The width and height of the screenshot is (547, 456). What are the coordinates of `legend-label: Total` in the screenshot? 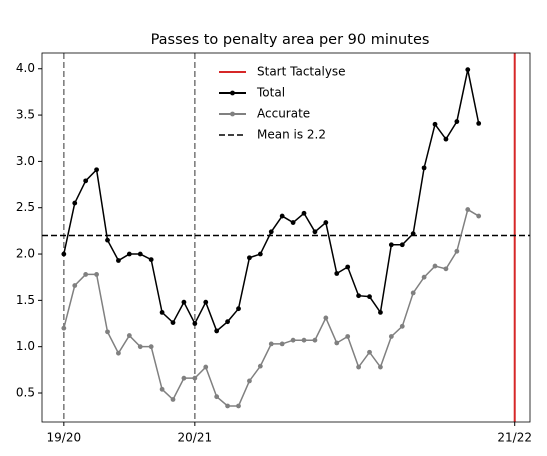 It's located at (270, 93).